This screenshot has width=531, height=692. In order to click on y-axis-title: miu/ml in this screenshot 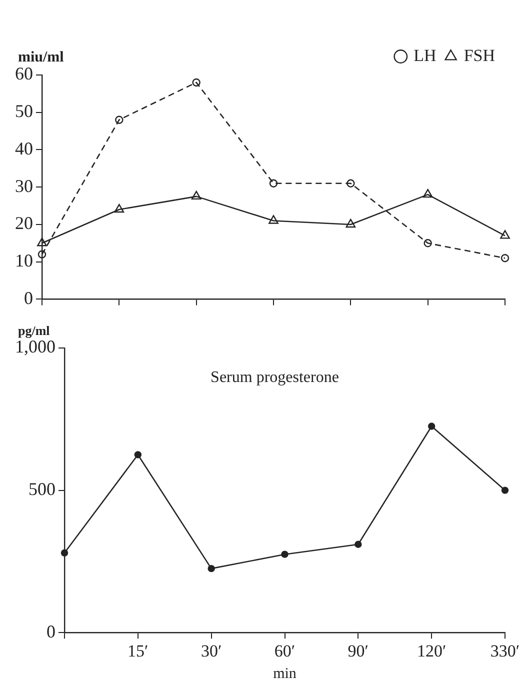, I will do `click(41, 57)`.